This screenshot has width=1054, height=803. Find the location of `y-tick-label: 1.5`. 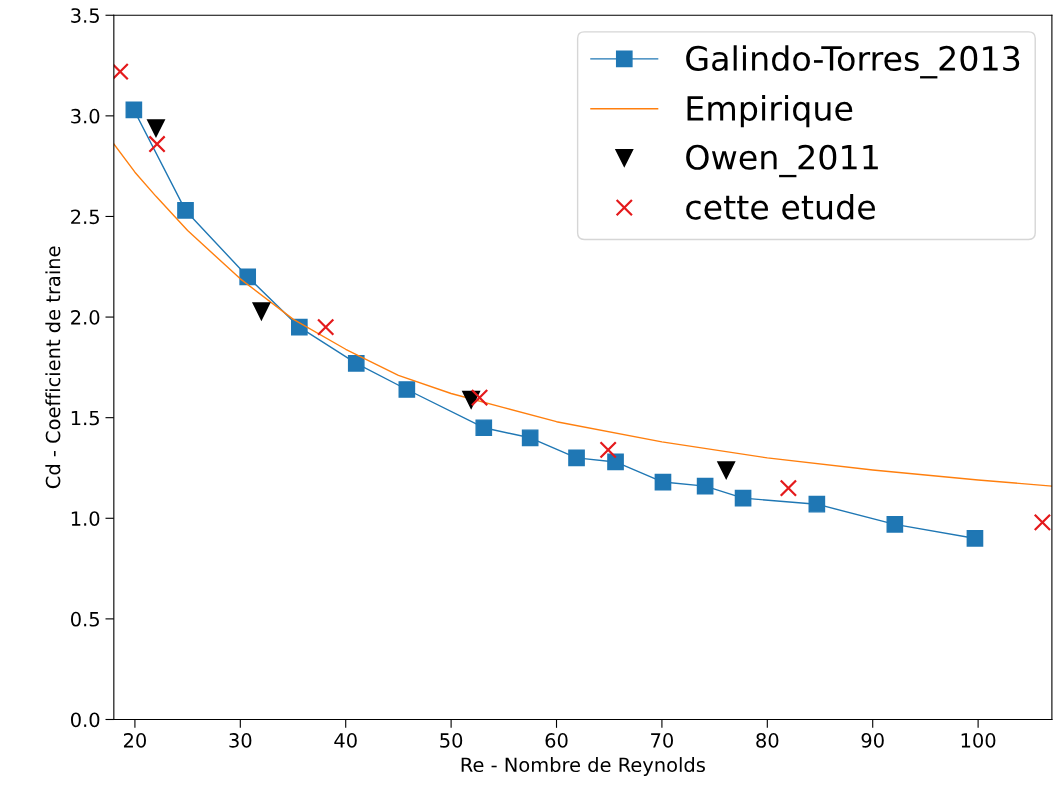

y-tick-label: 1.5 is located at coordinates (85, 418).